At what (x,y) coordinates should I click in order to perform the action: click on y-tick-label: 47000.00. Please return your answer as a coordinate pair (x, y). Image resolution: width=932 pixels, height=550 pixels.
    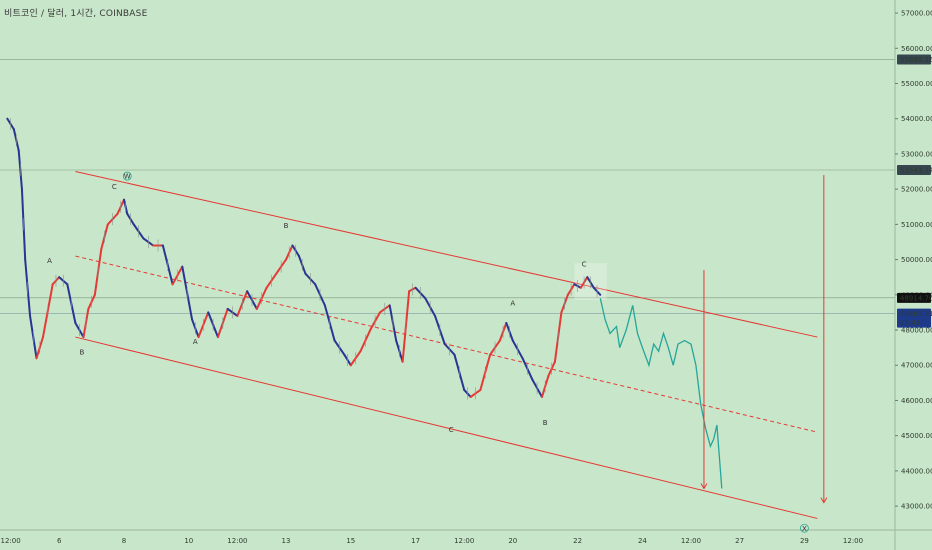
    Looking at the image, I should click on (916, 366).